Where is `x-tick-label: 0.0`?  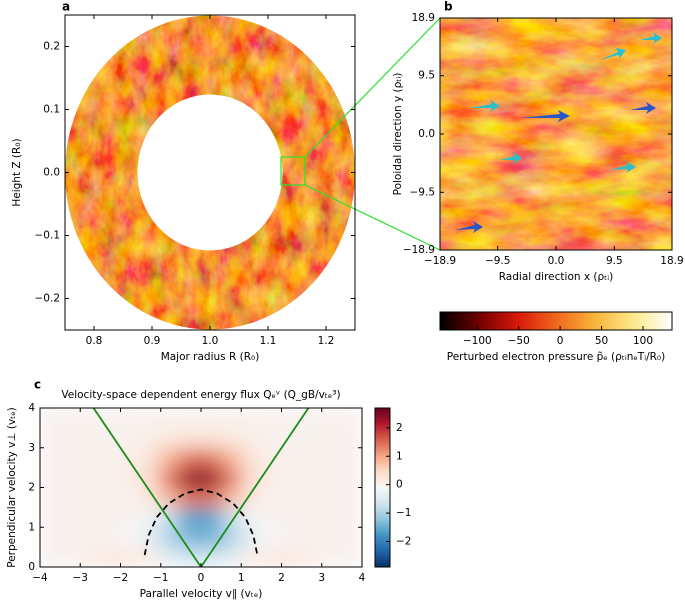
x-tick-label: 0.0 is located at coordinates (556, 261).